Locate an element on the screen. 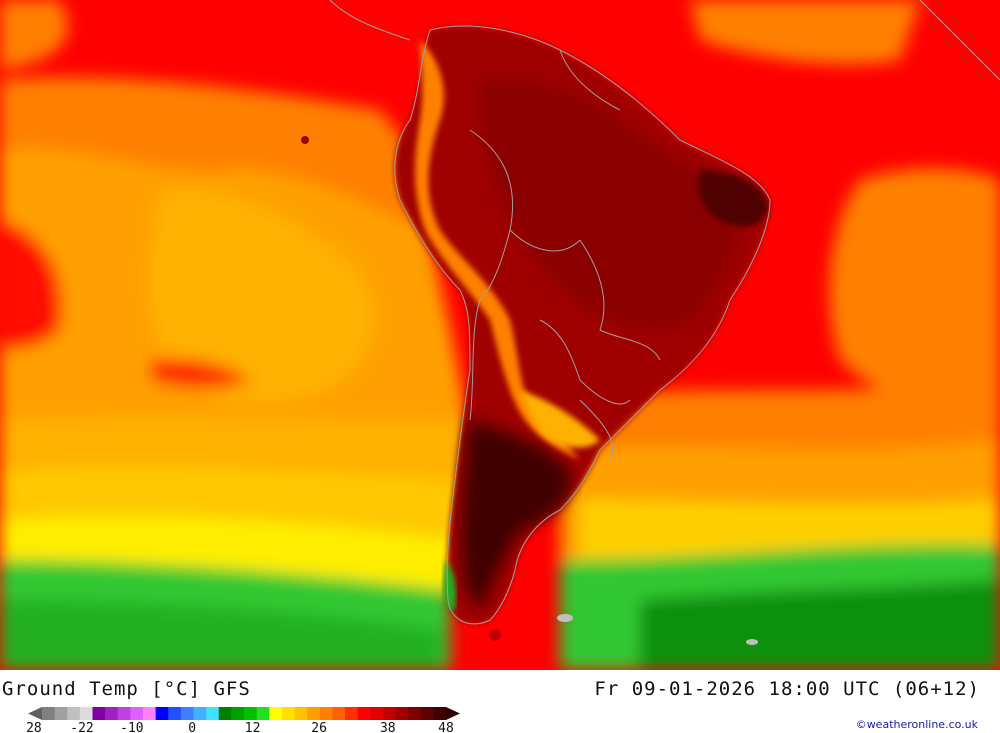 The image size is (1000, 733). map-footer is located at coordinates (500, 701).